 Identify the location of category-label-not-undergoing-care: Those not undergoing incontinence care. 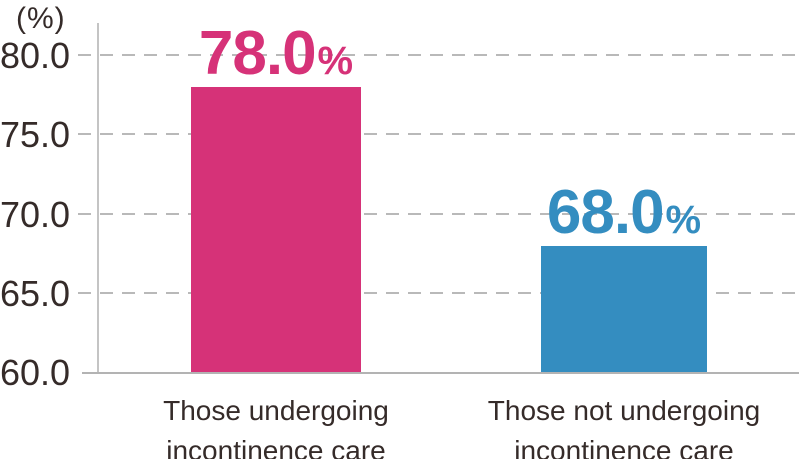
(621, 425).